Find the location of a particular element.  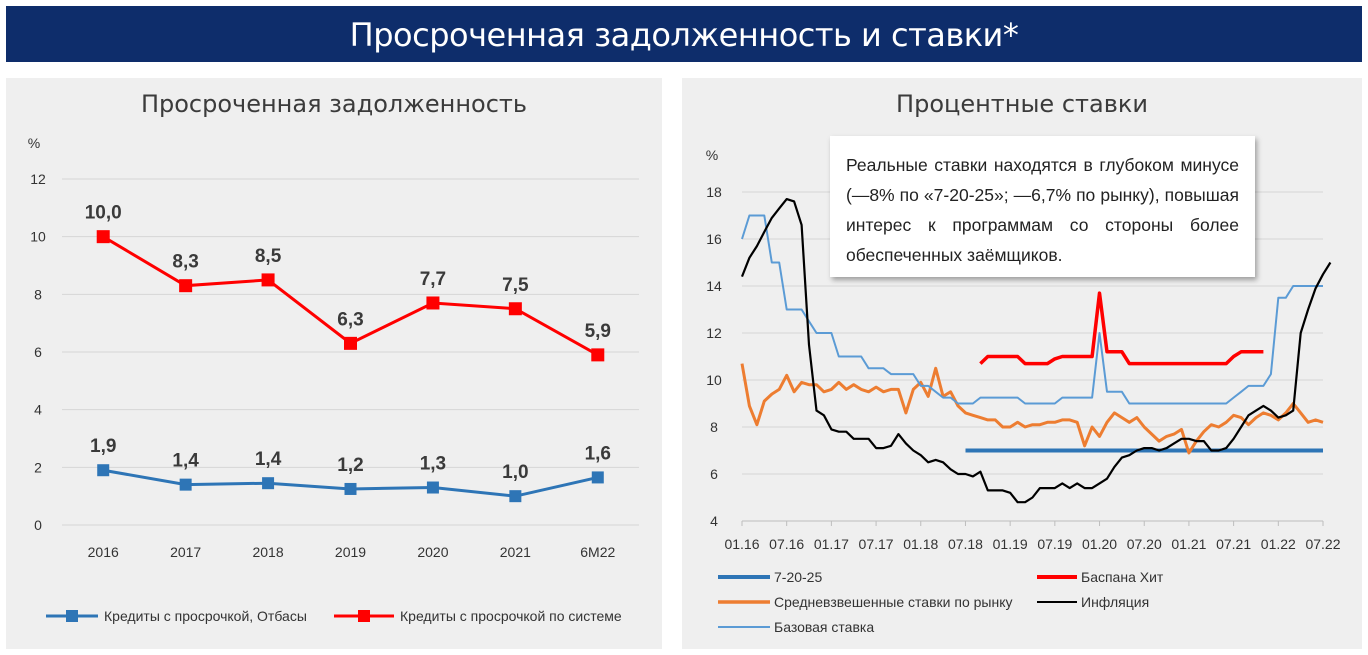

legend-label: Кредиты с просрочкой по системе is located at coordinates (511, 616).